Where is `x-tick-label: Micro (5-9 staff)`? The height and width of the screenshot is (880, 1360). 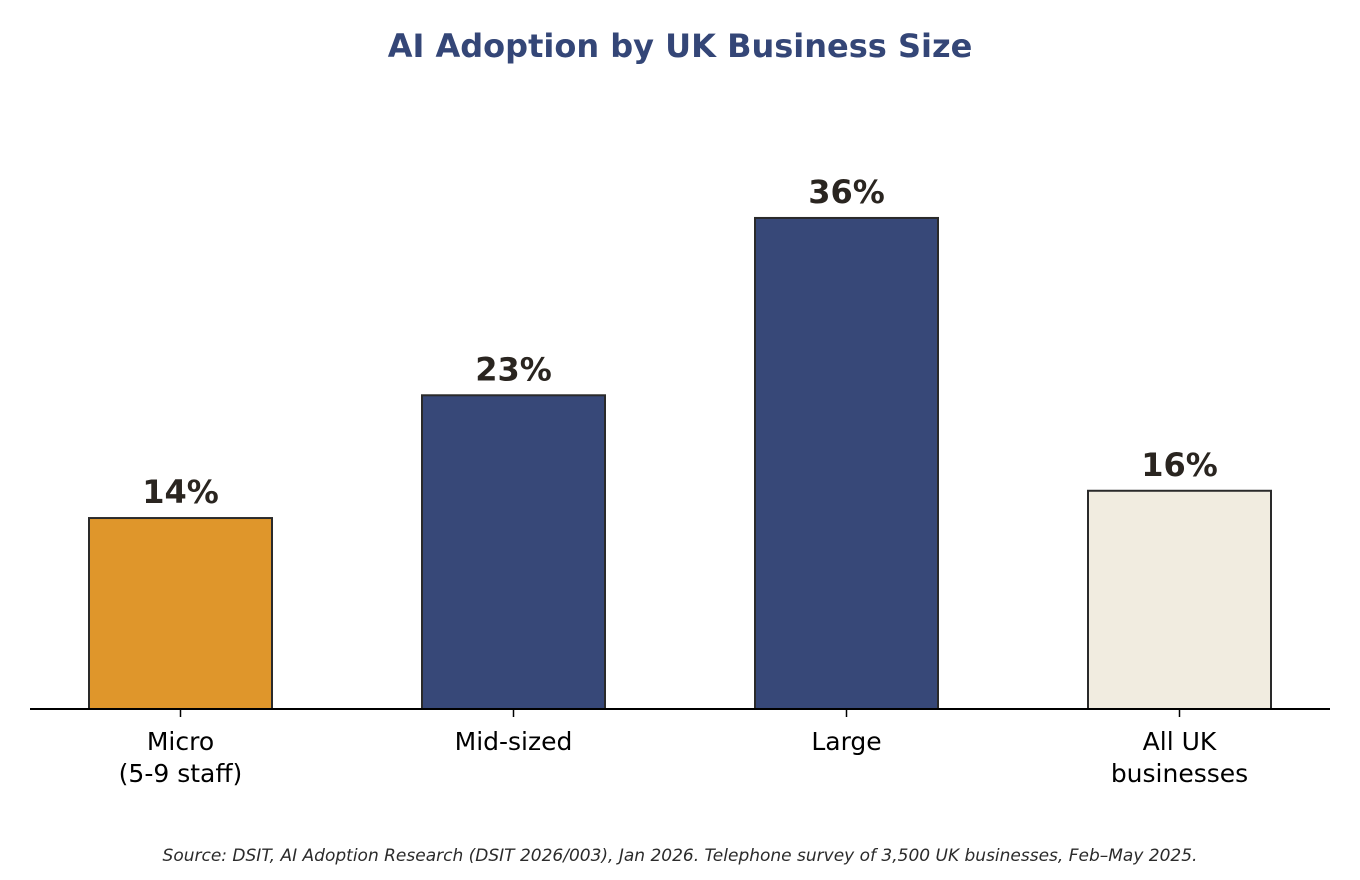 x-tick-label: Micro (5-9 staff) is located at coordinates (181, 757).